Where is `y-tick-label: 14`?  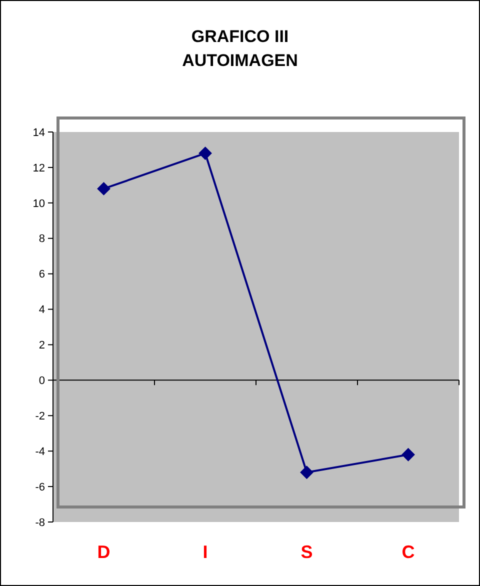
y-tick-label: 14 is located at coordinates (38, 132).